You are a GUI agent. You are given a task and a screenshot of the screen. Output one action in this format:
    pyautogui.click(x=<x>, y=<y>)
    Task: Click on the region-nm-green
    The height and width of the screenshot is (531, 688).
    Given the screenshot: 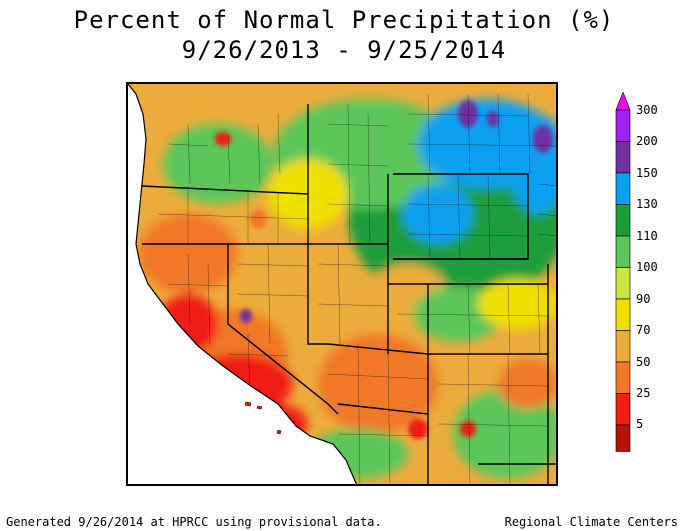 What is the action you would take?
    pyautogui.click(x=504, y=434)
    